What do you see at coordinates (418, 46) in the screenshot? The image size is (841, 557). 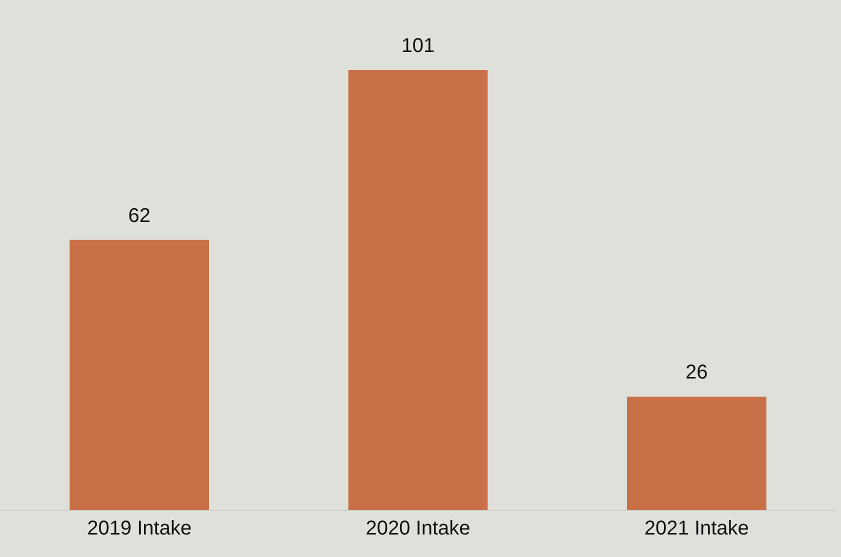 I see `data-label: 101` at bounding box center [418, 46].